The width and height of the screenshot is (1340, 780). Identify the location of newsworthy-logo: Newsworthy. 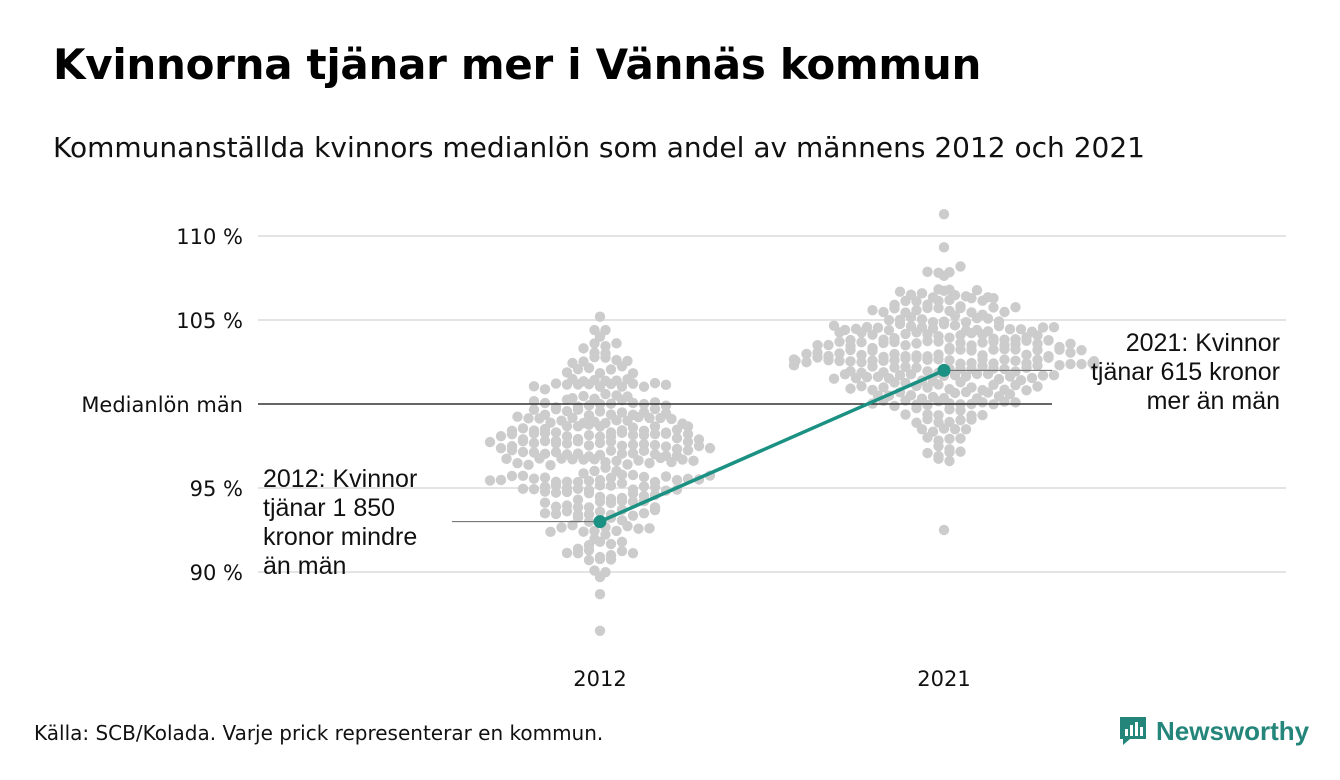
(1213, 731).